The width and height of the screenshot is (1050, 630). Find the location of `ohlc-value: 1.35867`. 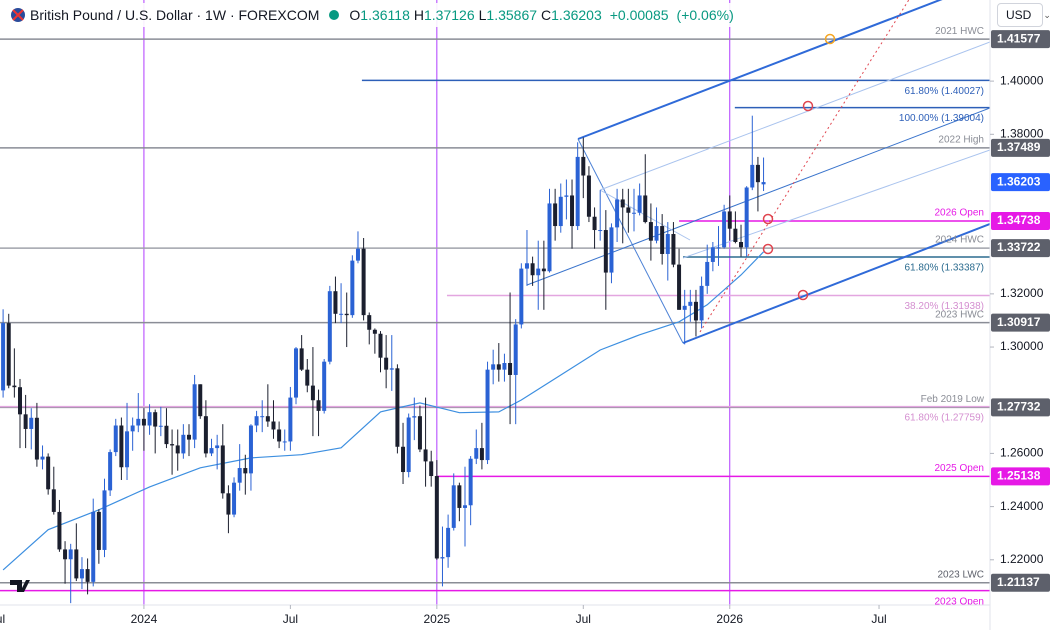

ohlc-value: 1.35867 is located at coordinates (512, 15).